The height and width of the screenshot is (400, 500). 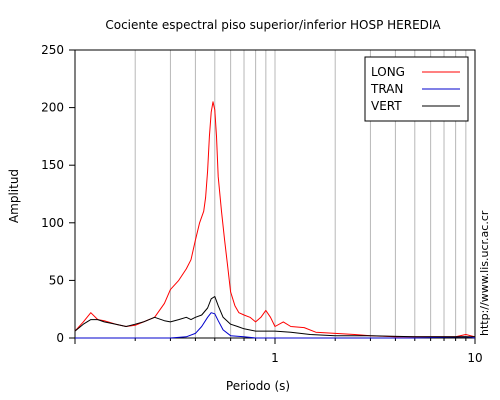 What do you see at coordinates (52, 223) in the screenshot?
I see `y-tick-label: 100` at bounding box center [52, 223].